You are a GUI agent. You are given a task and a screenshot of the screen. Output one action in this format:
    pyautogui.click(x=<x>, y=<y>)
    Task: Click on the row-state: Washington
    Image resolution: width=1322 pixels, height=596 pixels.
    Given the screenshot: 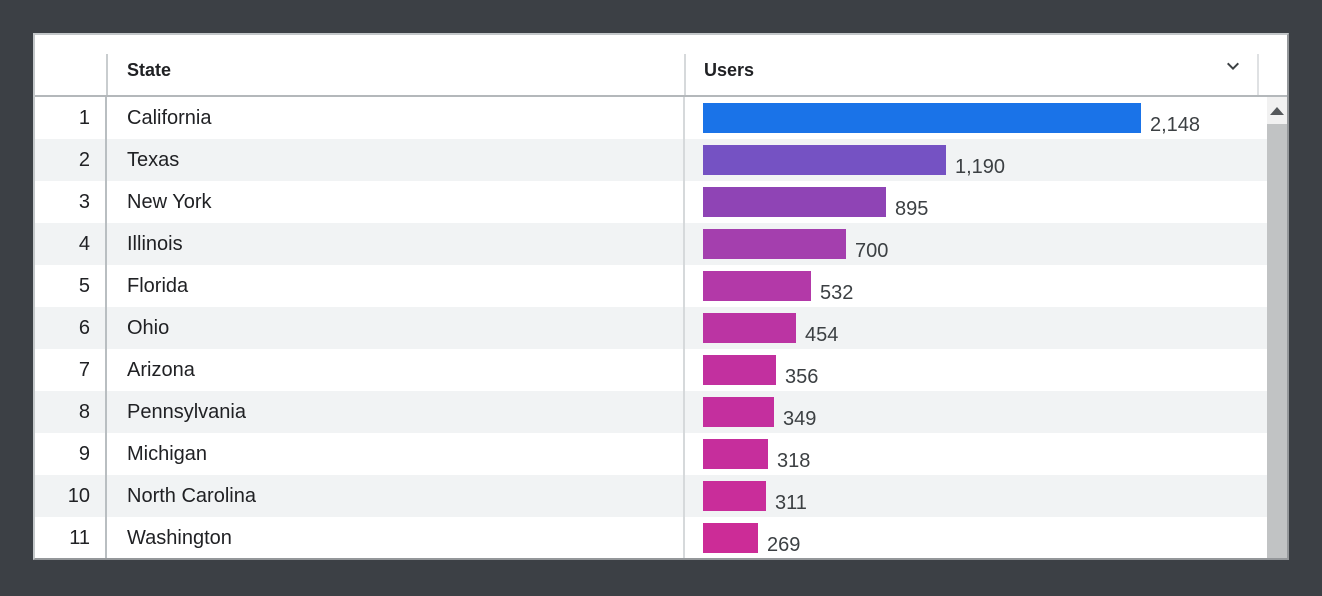 What is the action you would take?
    pyautogui.click(x=179, y=537)
    